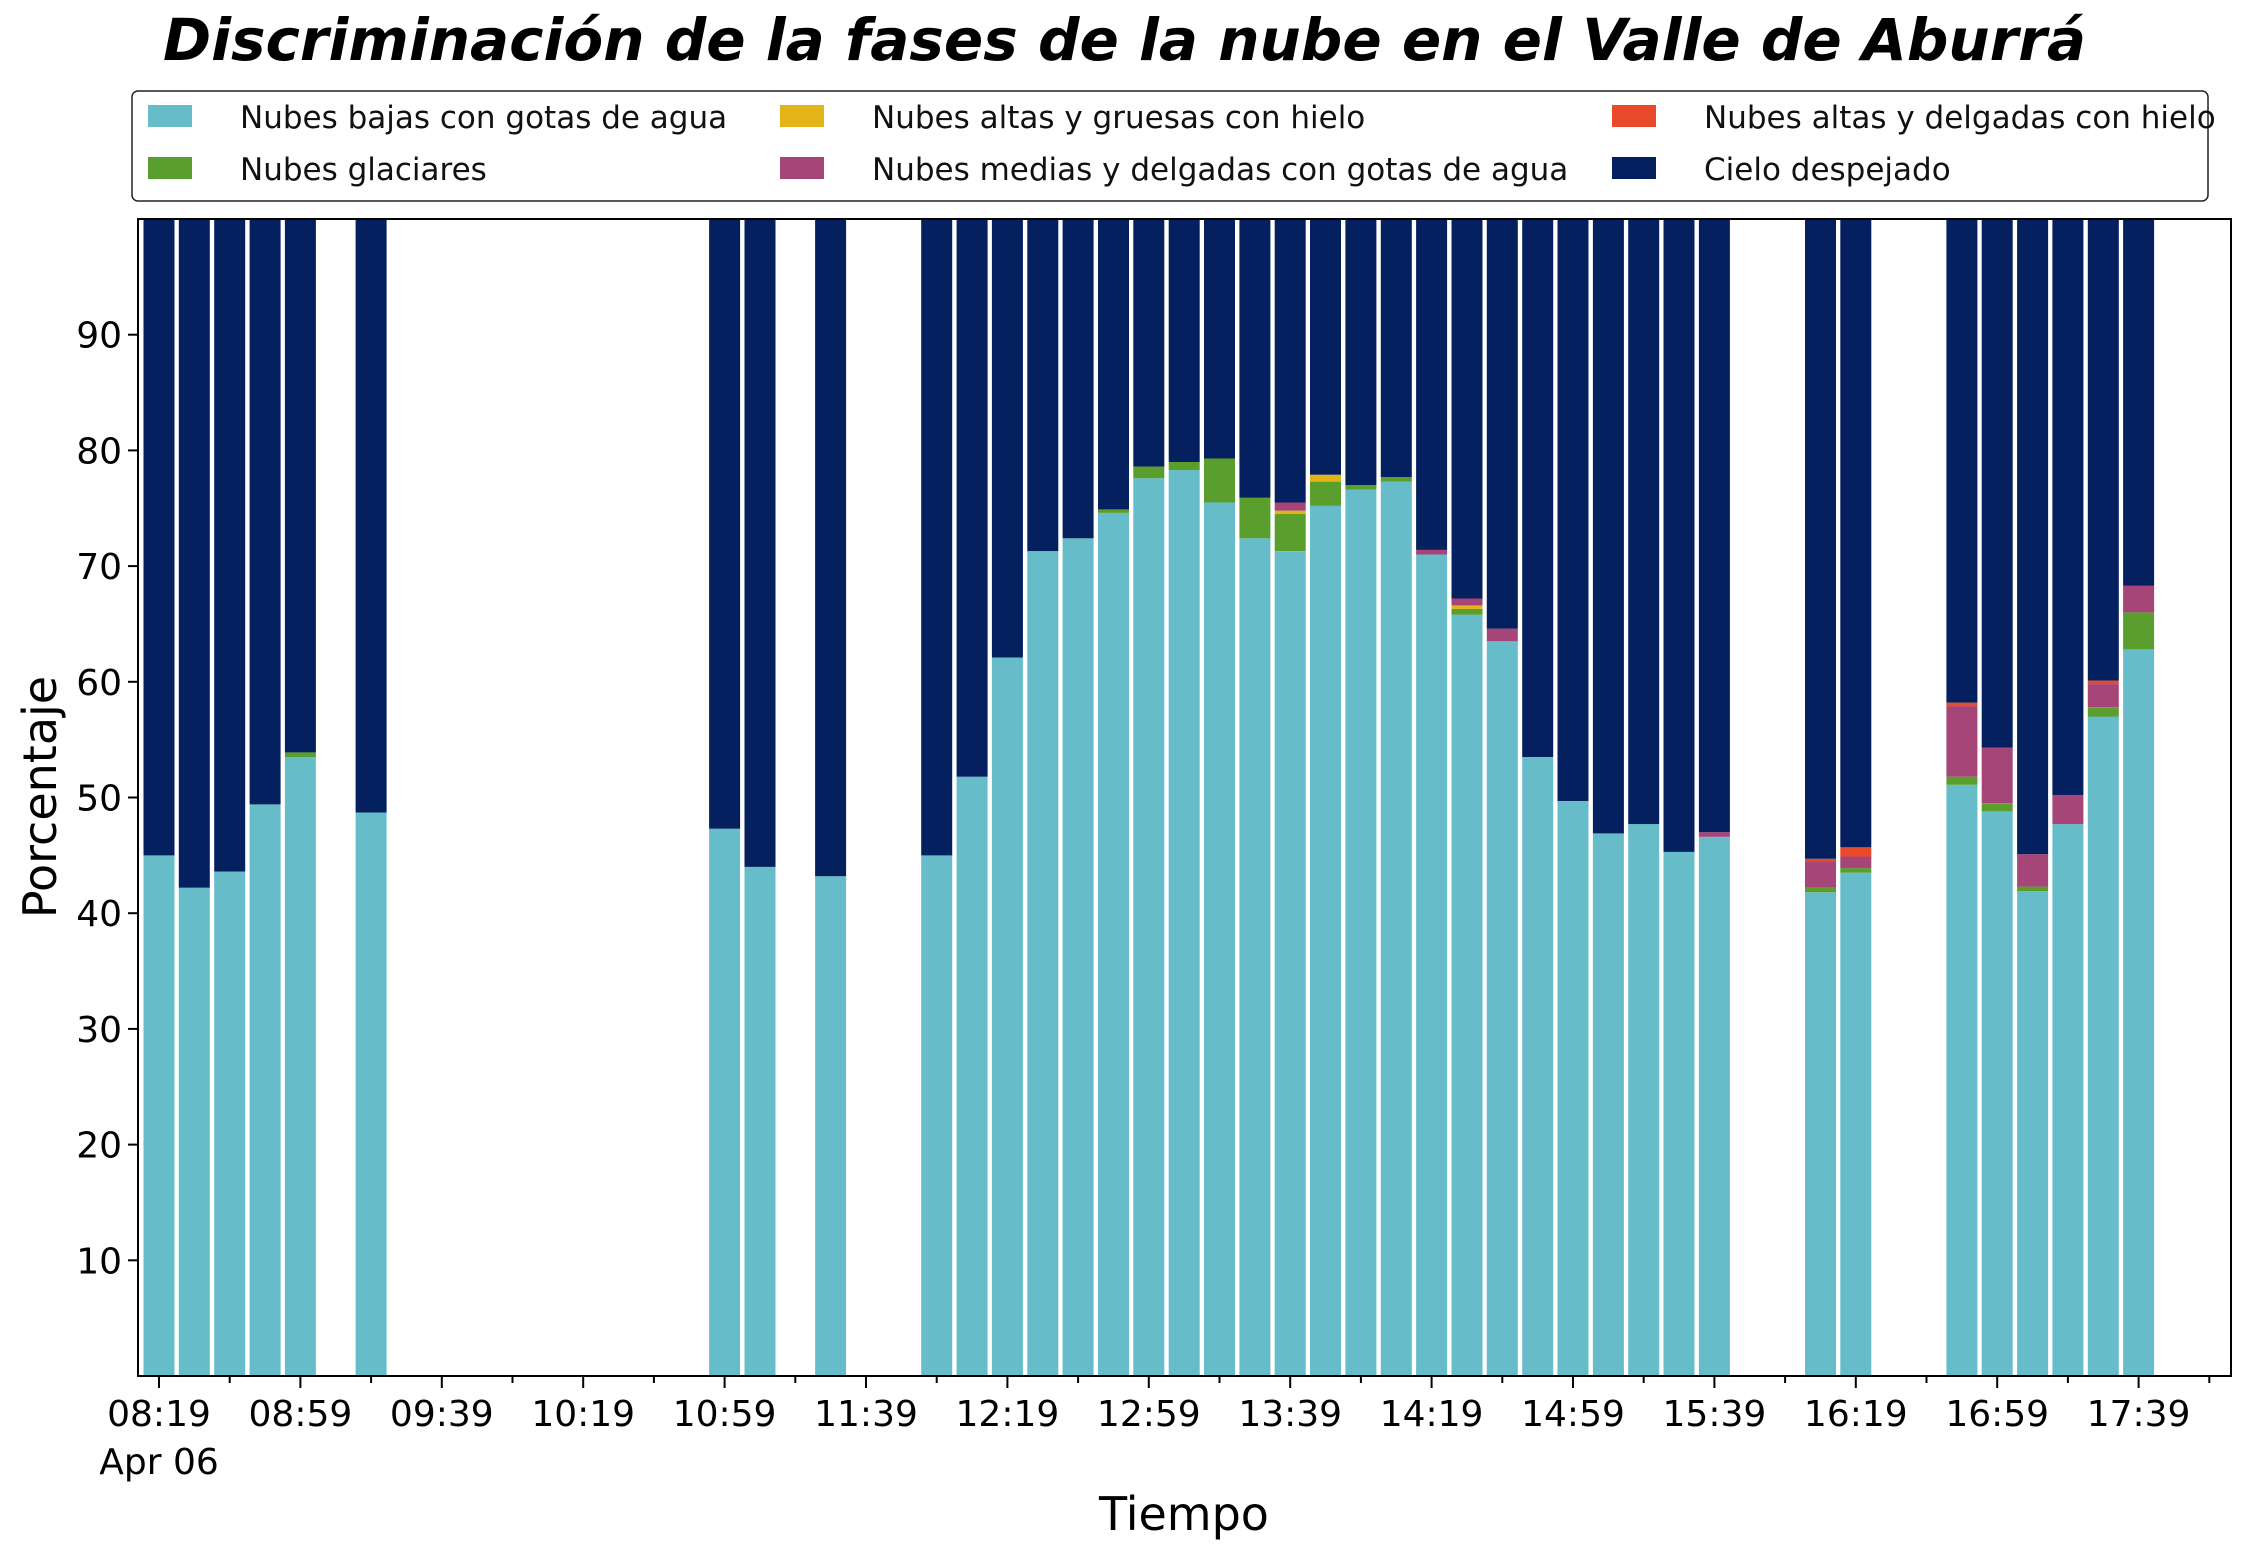  Describe the element at coordinates (2103, 712) in the screenshot. I see `bar-segment-1729-s1` at that location.